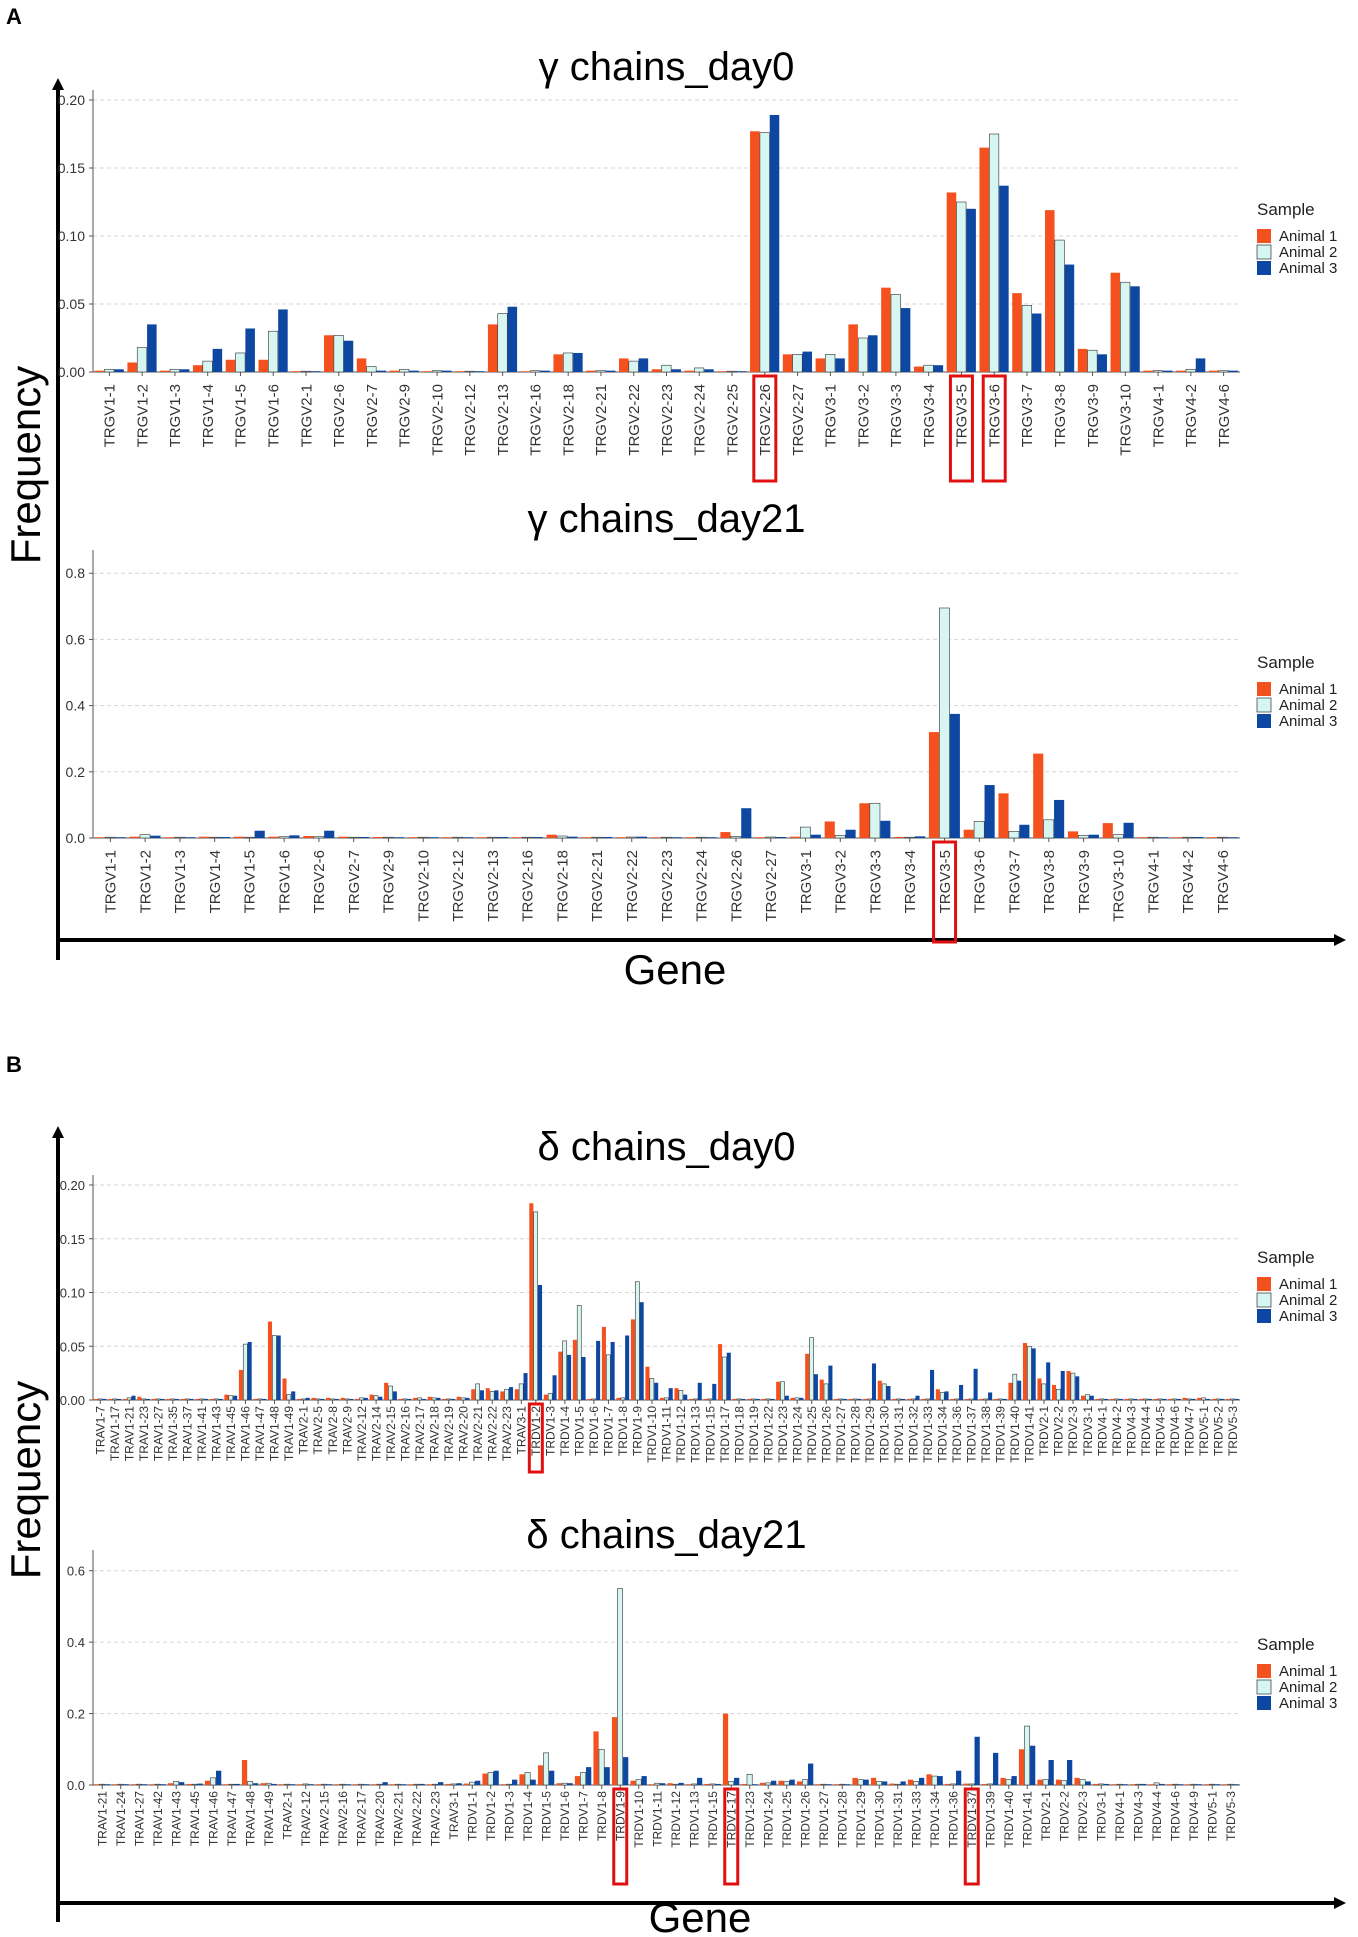 The image size is (1358, 1937). Describe the element at coordinates (1264, 1284) in the screenshot. I see `legend-swatch` at that location.